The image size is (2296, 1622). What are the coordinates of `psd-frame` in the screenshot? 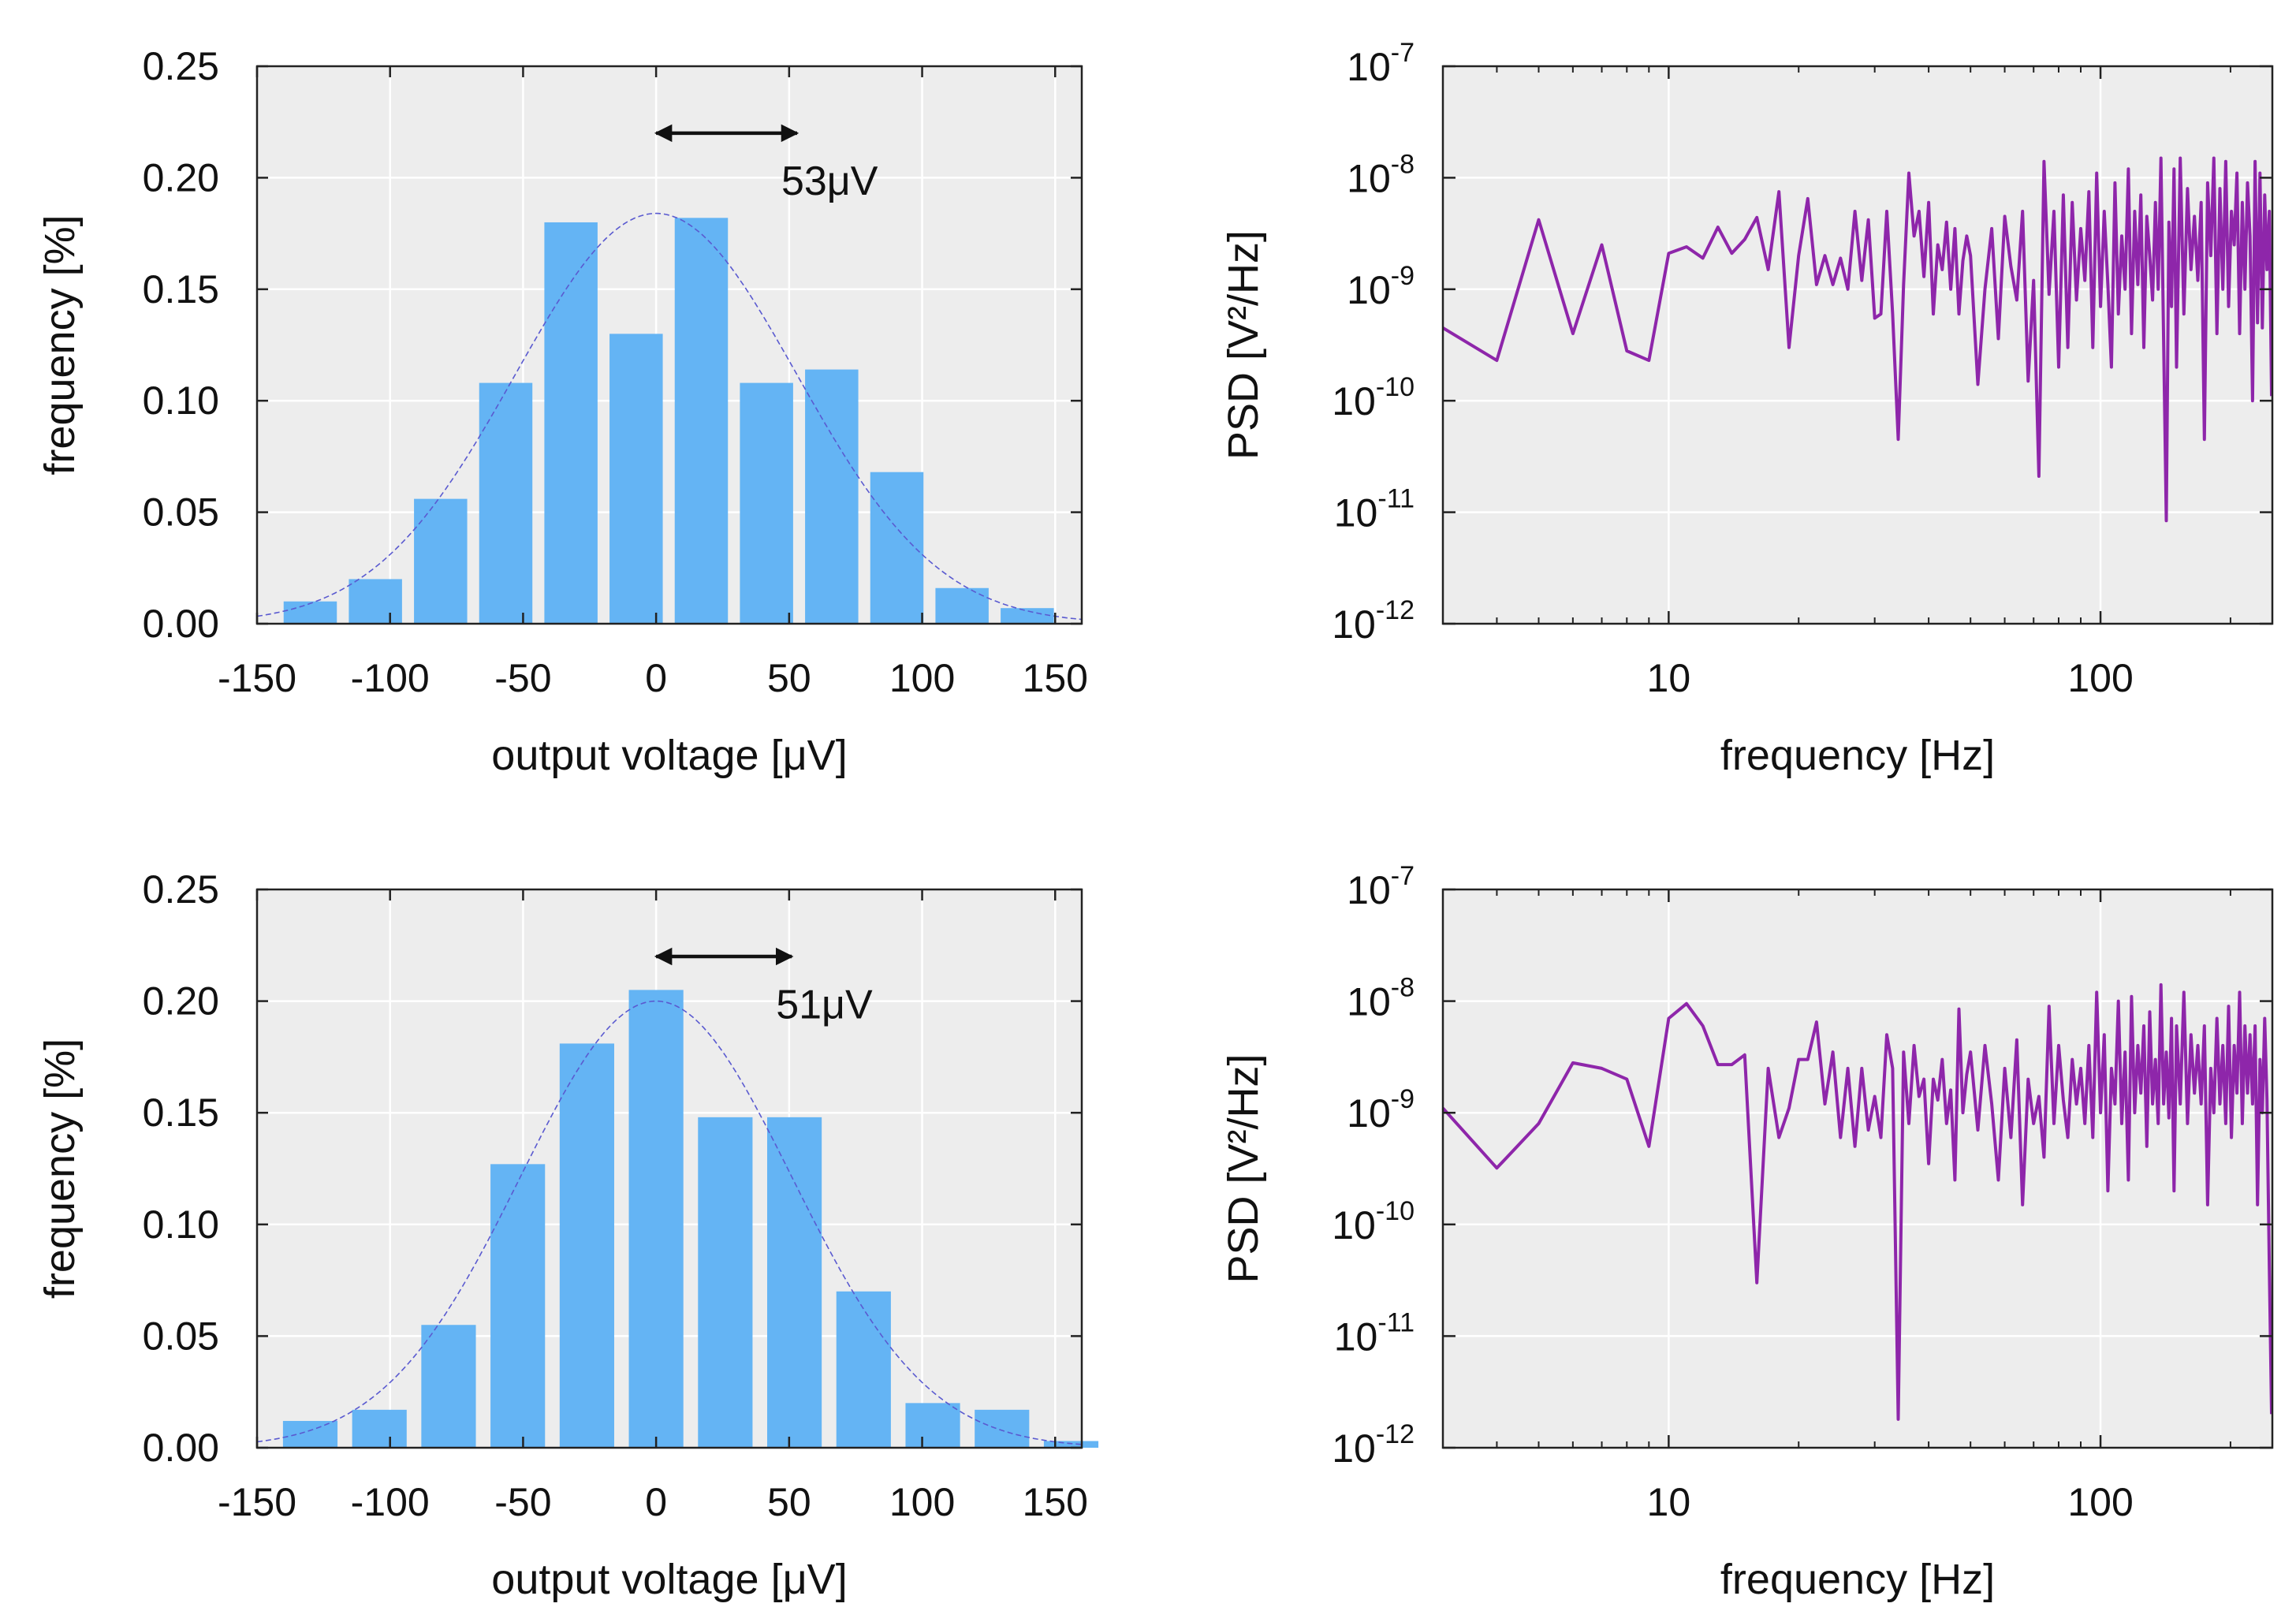 It's located at (1857, 345).